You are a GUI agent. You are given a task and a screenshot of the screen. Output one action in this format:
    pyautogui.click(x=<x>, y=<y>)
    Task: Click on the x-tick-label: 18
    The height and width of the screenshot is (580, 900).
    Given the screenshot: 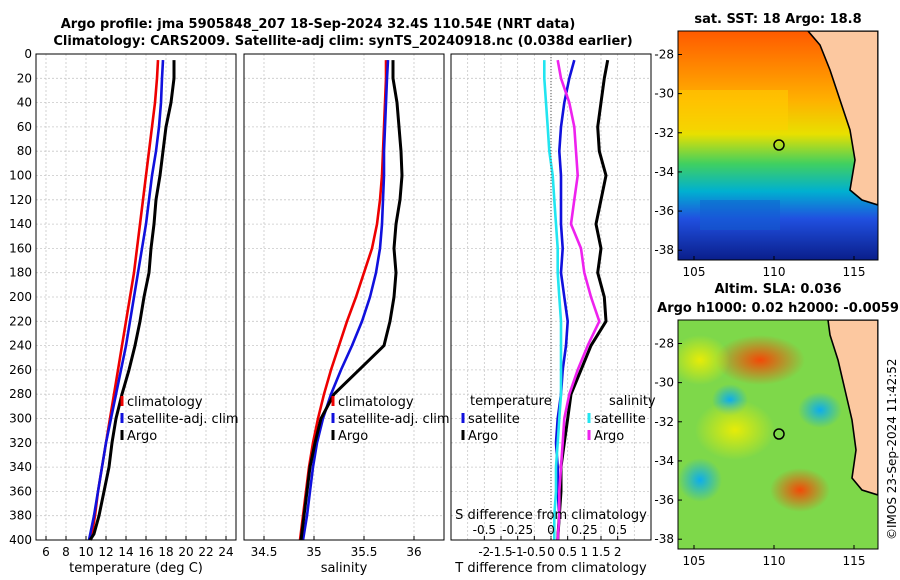 What is the action you would take?
    pyautogui.click(x=165, y=552)
    